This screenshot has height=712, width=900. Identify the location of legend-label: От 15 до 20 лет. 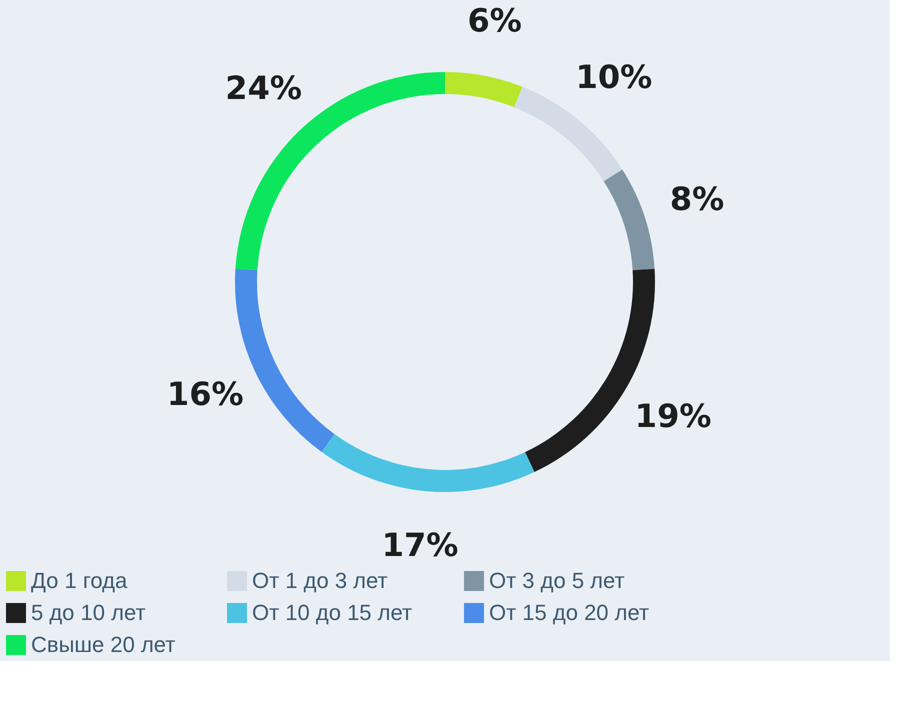
(569, 612).